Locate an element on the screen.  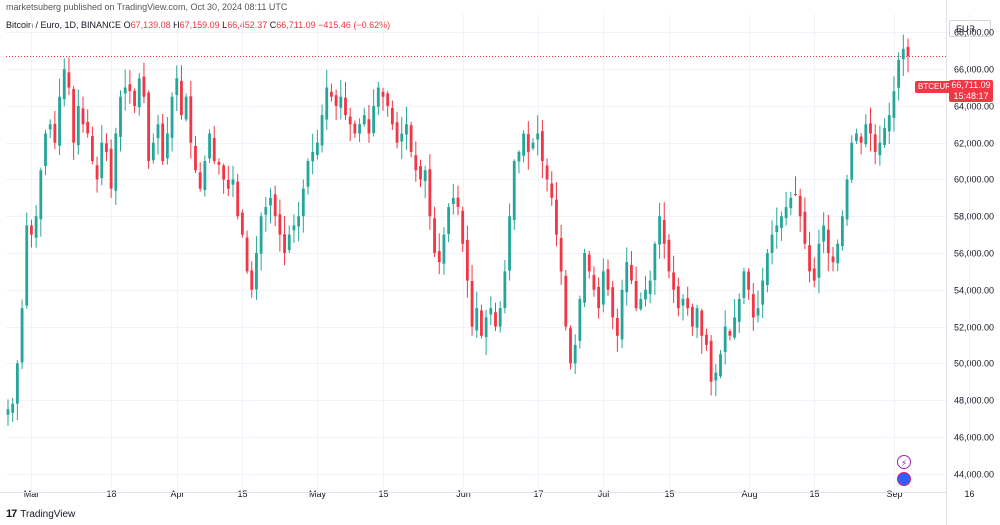
y-tick-label: 48,000.00 is located at coordinates (974, 401).